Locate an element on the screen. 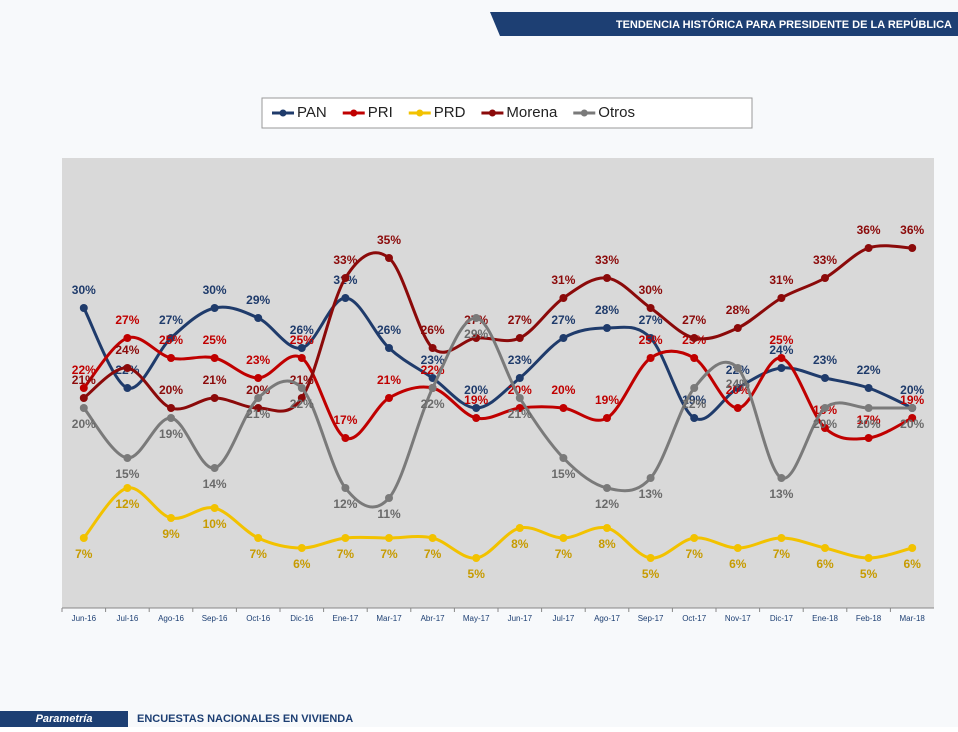 This screenshot has height=732, width=958. x-tick-label: Jun-16 is located at coordinates (84, 618).